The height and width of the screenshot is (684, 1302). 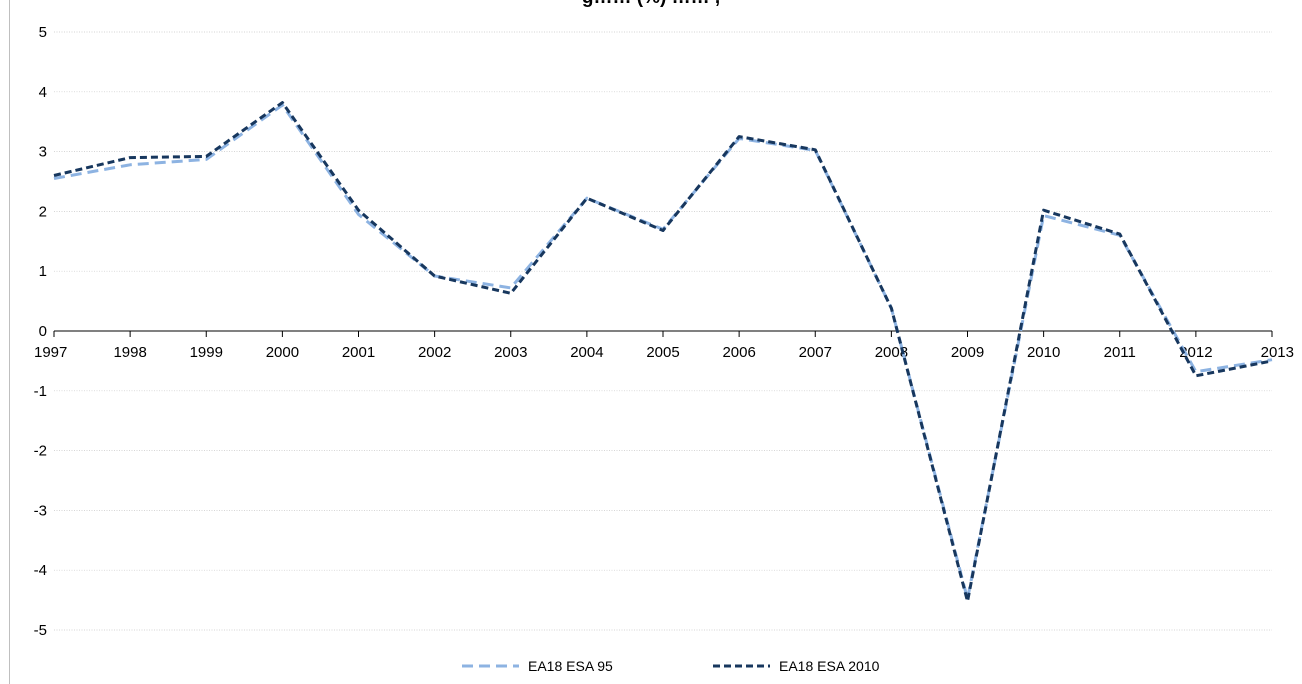 I want to click on x-tick-label: 2010, so click(x=1043, y=352).